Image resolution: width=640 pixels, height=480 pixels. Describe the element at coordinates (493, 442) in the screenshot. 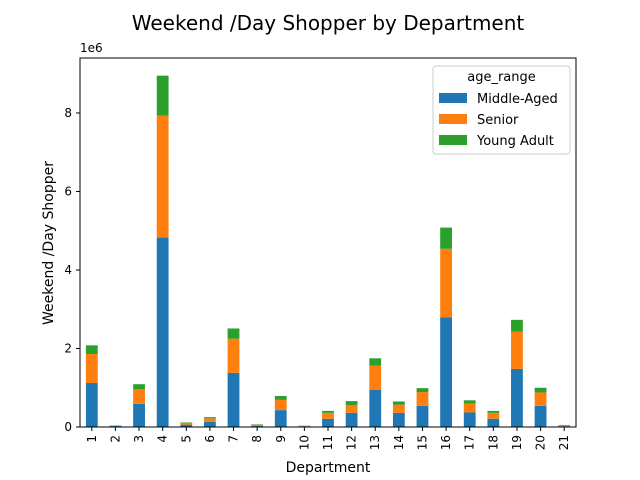

I see `x-tick-label: 18` at that location.